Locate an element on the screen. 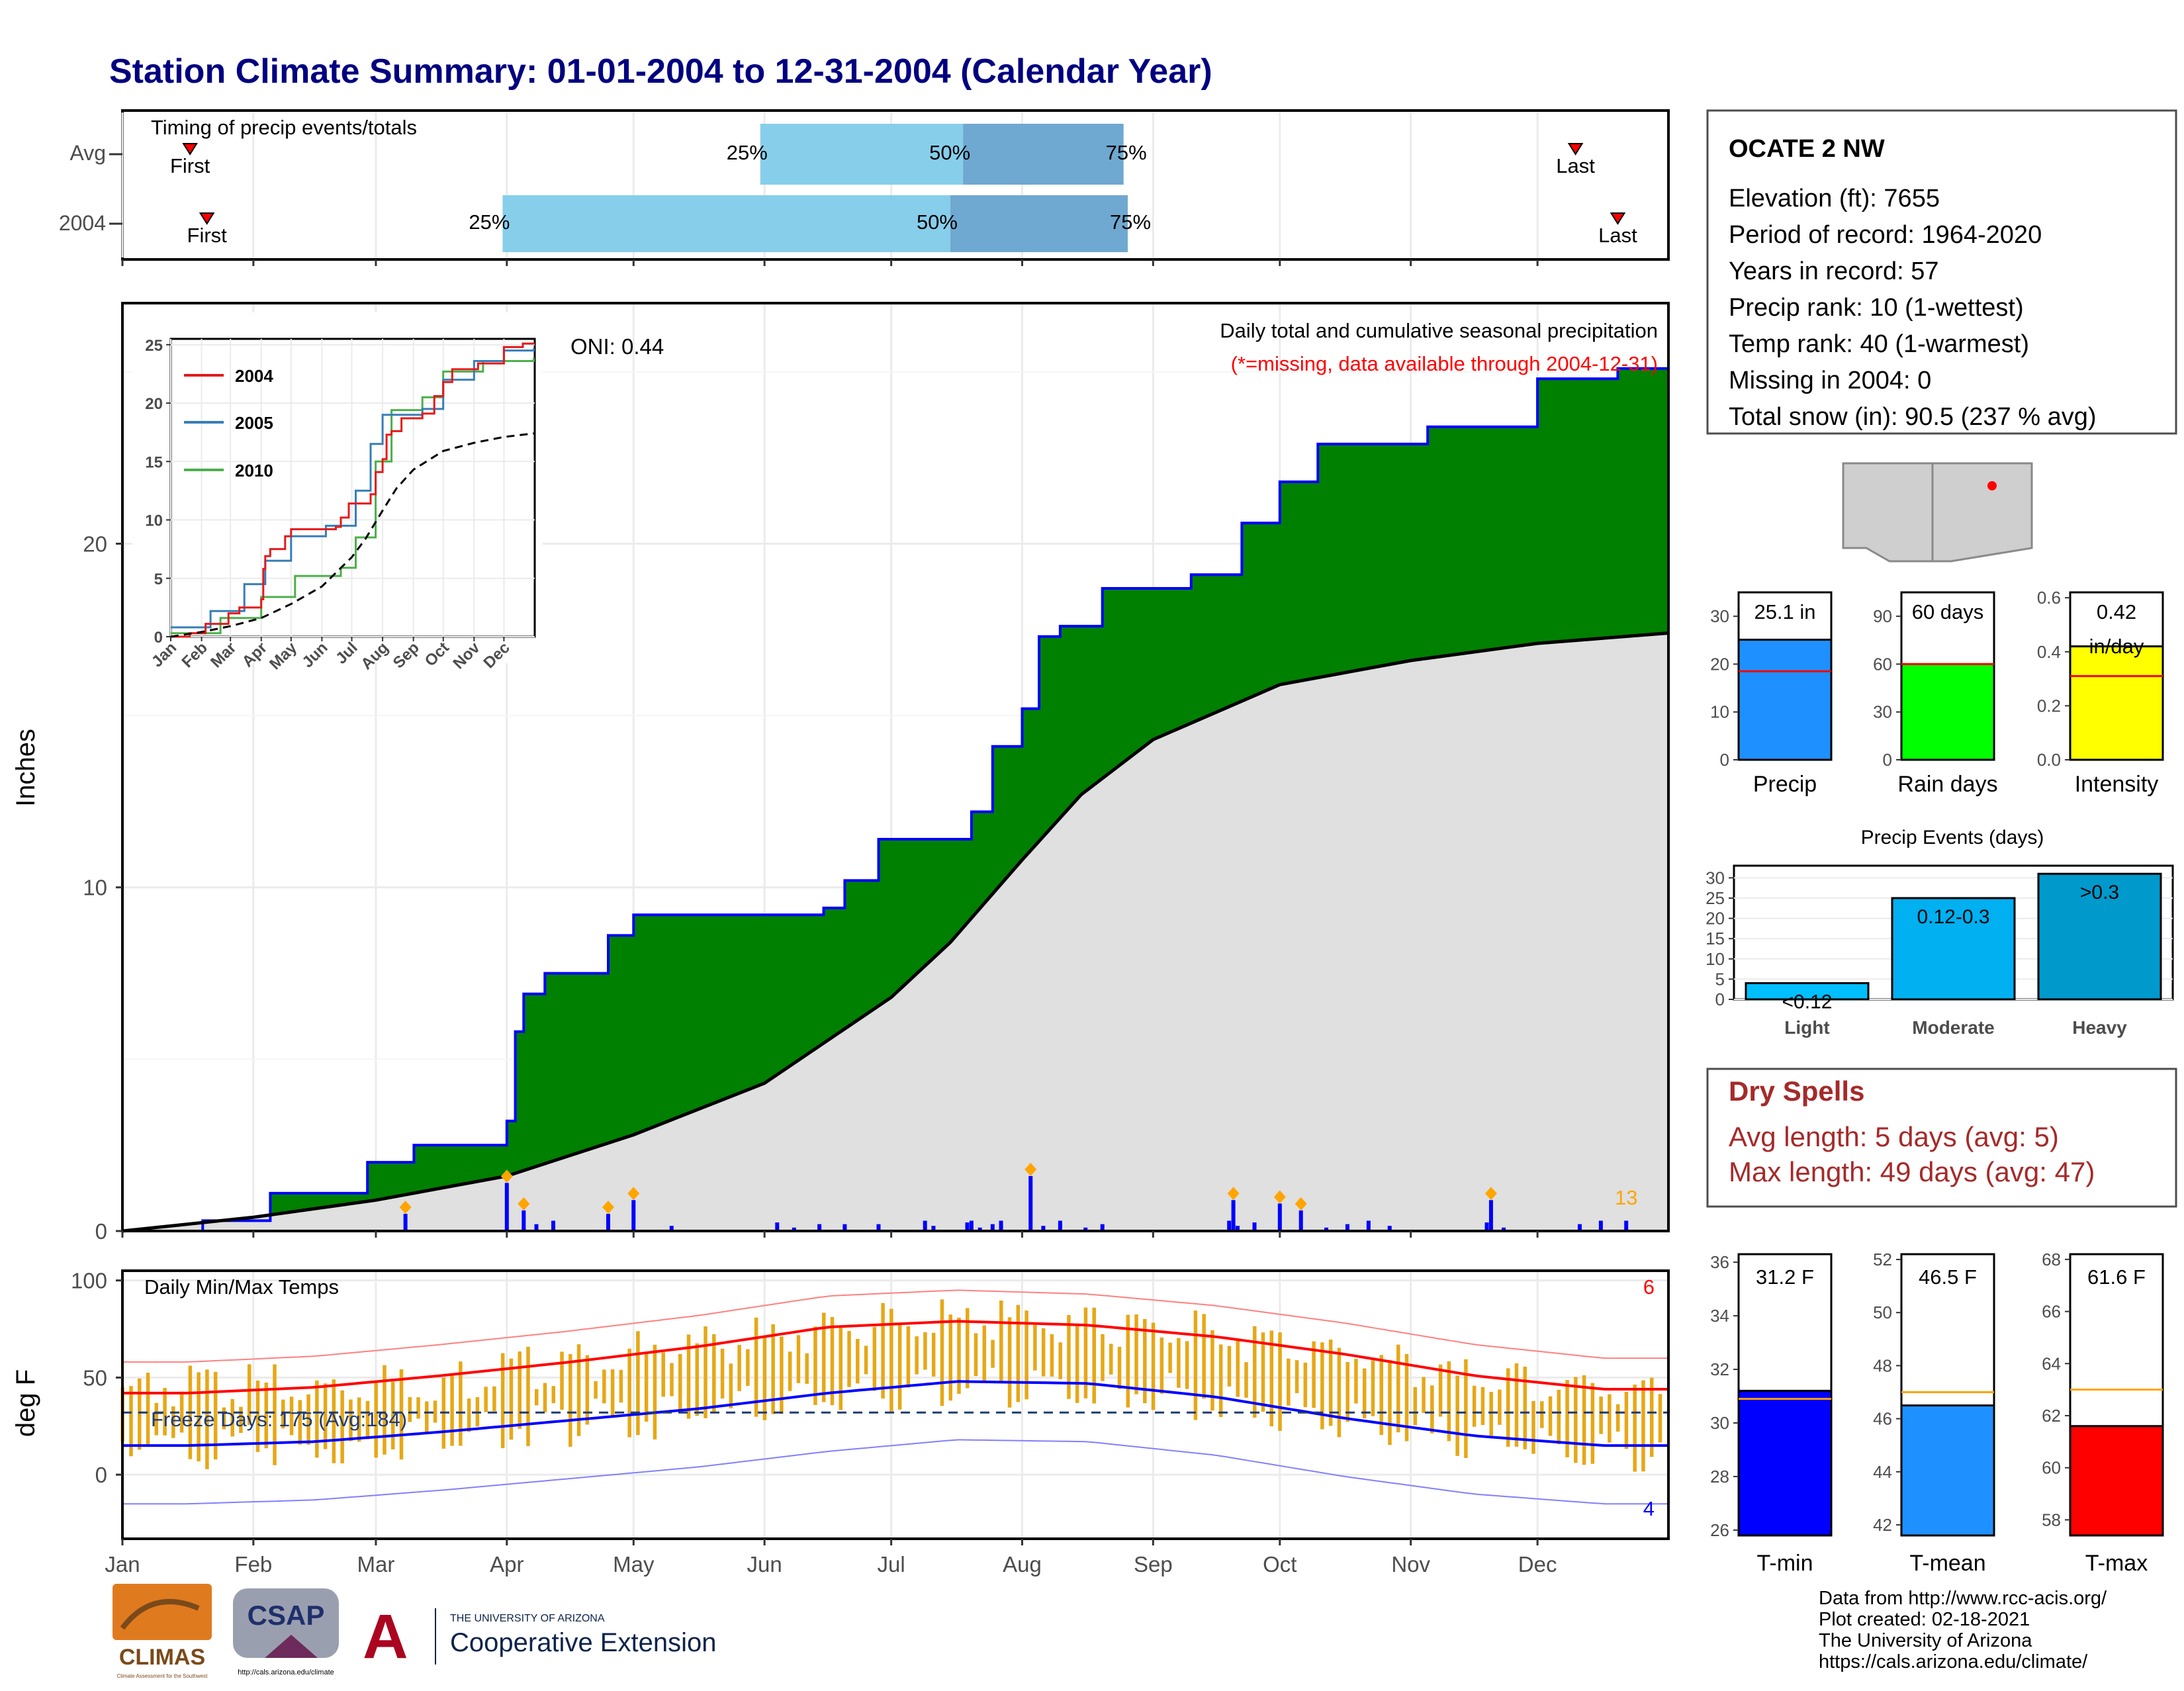 Image resolution: width=2184 pixels, height=1691 pixels. timing-x-ticks is located at coordinates (824, 210).